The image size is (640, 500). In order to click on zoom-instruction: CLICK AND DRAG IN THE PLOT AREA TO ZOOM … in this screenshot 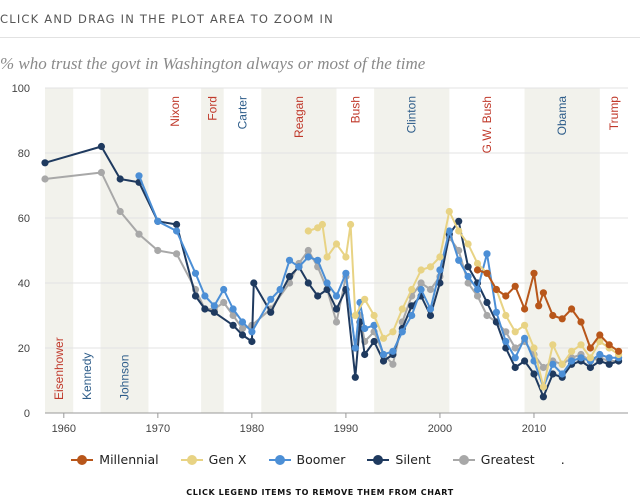, I will do `click(167, 19)`.